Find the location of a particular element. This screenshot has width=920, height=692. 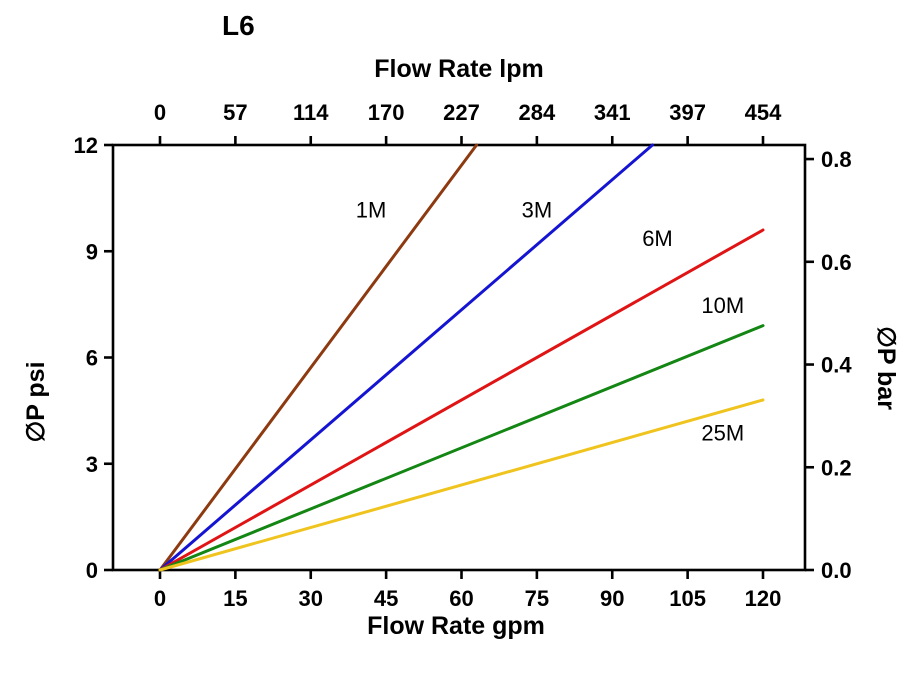

series-label-3M: 3M is located at coordinates (537, 210).